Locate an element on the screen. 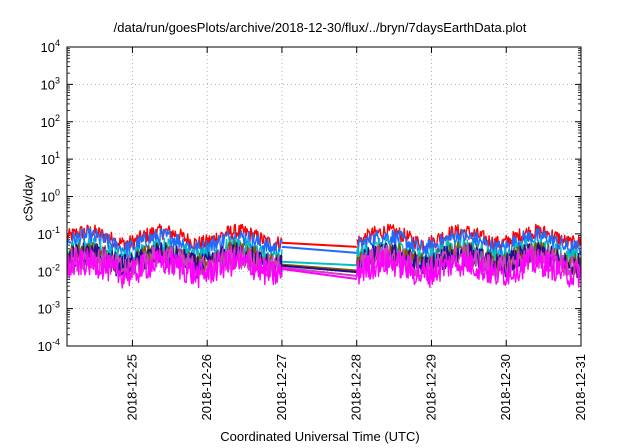  y-tick-label: 10¹ is located at coordinates (50, 158).